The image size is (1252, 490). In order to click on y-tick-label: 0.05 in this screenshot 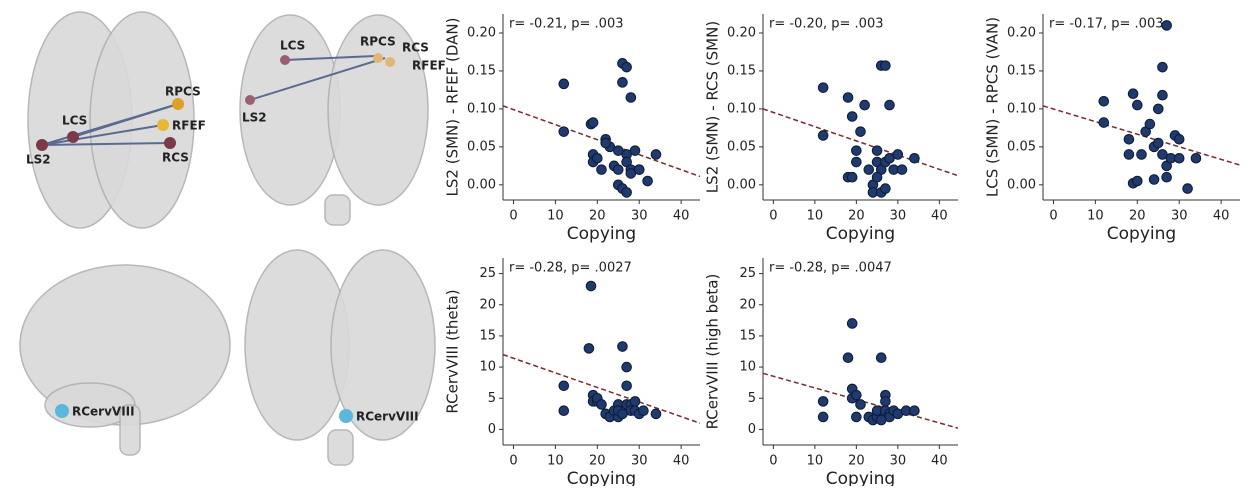, I will do `click(741, 146)`.